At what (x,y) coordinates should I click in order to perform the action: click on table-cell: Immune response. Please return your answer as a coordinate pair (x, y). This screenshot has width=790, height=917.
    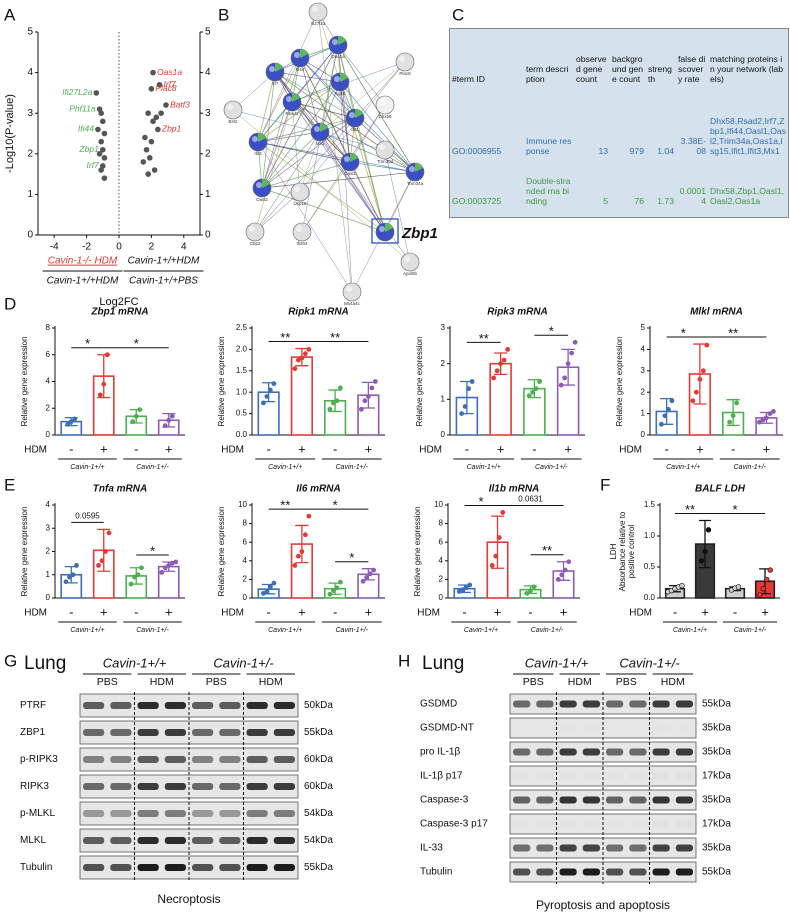
    Looking at the image, I should click on (549, 146).